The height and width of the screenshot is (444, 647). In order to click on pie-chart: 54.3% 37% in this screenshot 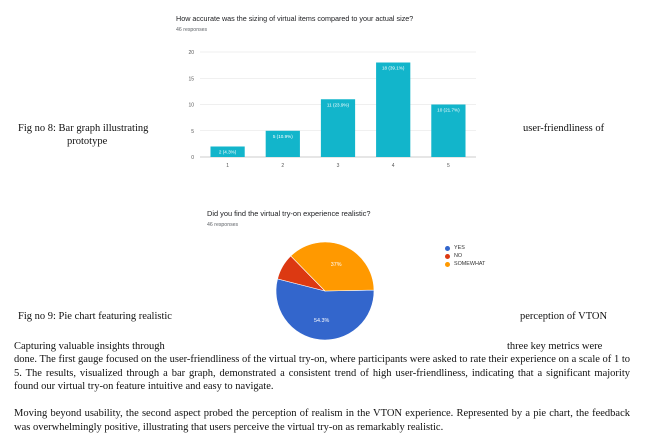, I will do `click(325, 291)`.